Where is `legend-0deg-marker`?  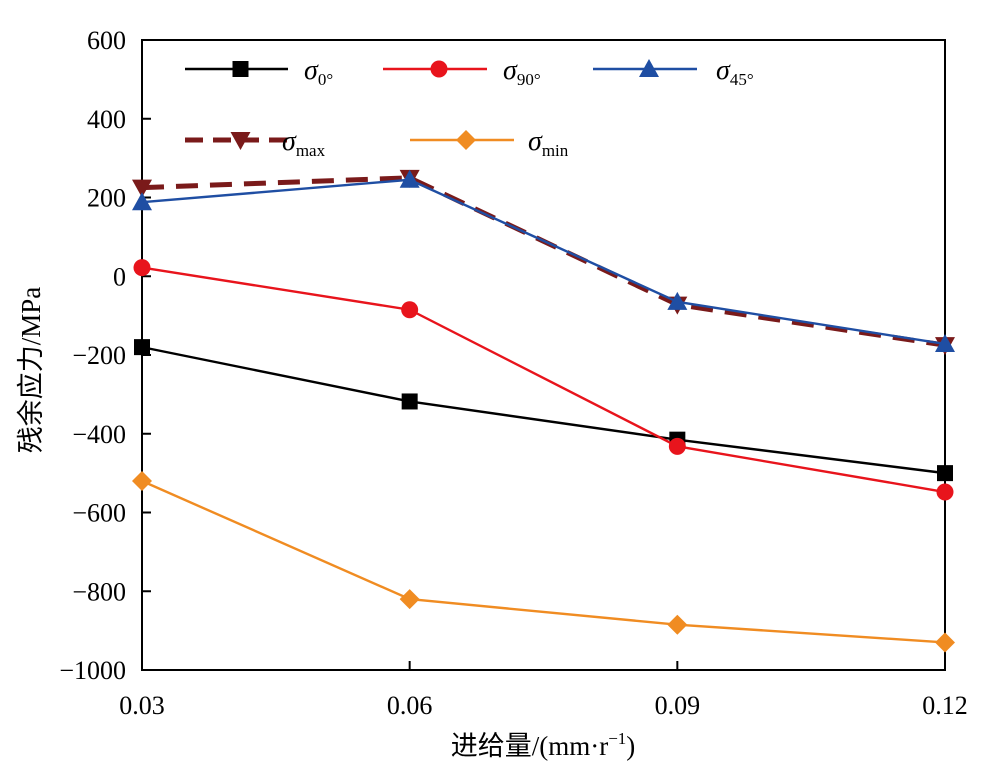 legend-0deg-marker is located at coordinates (240, 69).